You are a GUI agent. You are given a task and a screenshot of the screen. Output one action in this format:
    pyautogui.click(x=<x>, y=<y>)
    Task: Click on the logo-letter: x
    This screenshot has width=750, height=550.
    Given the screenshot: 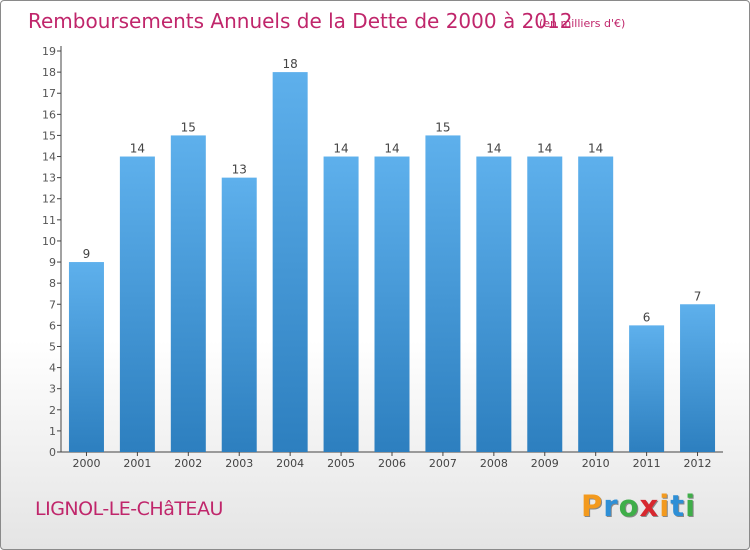 What is the action you would take?
    pyautogui.click(x=649, y=506)
    